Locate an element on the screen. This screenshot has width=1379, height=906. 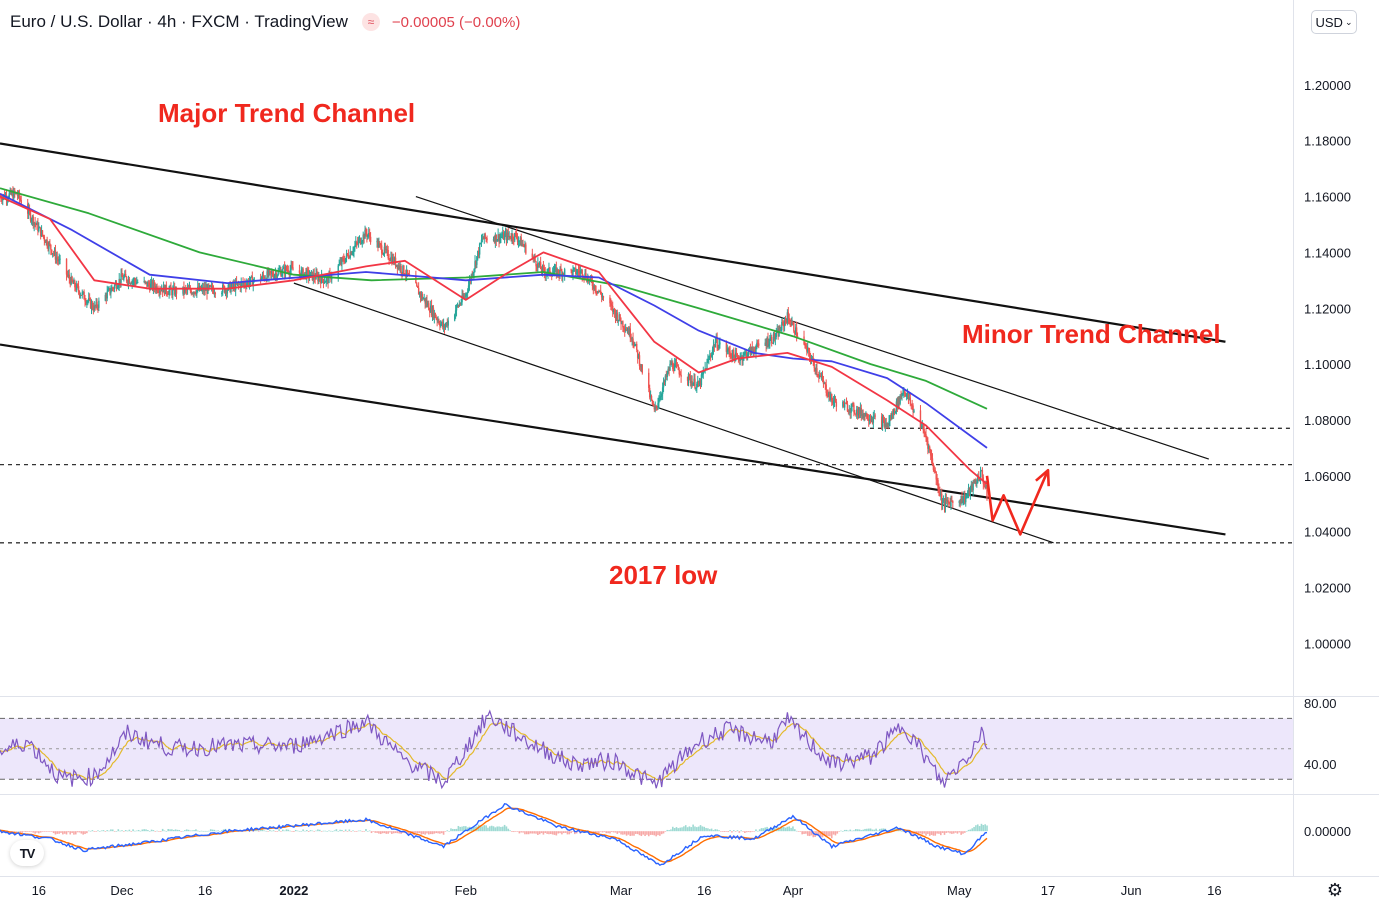
tradingview-logo-icon: TV is located at coordinates (27, 853).